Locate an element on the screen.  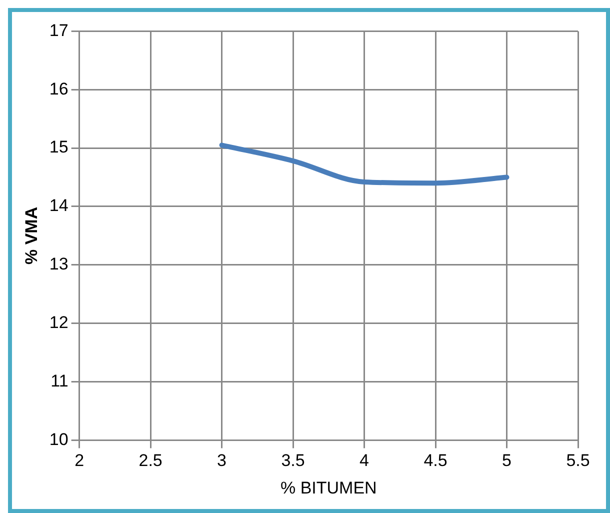
x-tick-label: 2.5 is located at coordinates (150, 460).